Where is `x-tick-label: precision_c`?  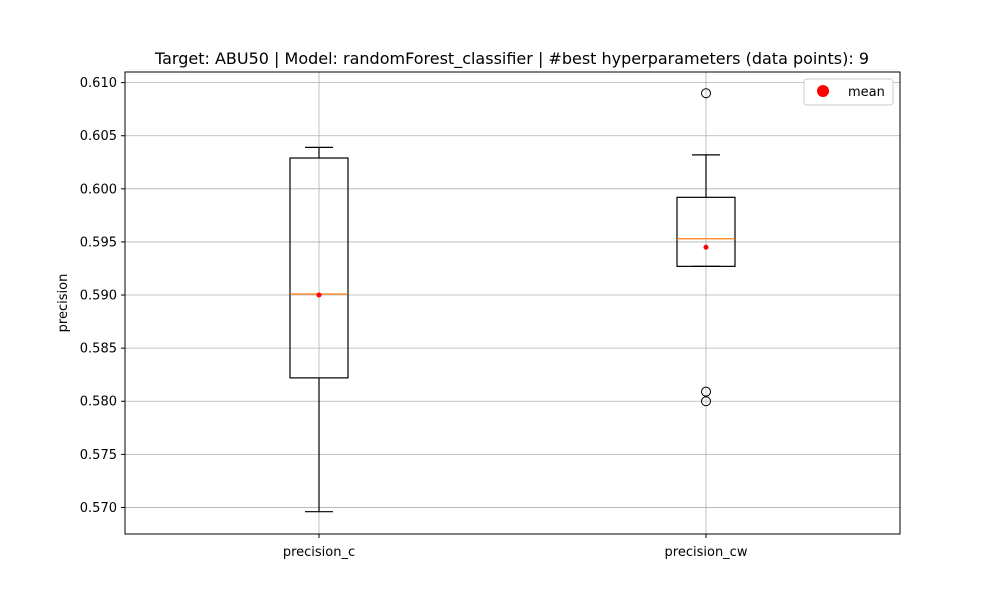
x-tick-label: precision_c is located at coordinates (319, 552).